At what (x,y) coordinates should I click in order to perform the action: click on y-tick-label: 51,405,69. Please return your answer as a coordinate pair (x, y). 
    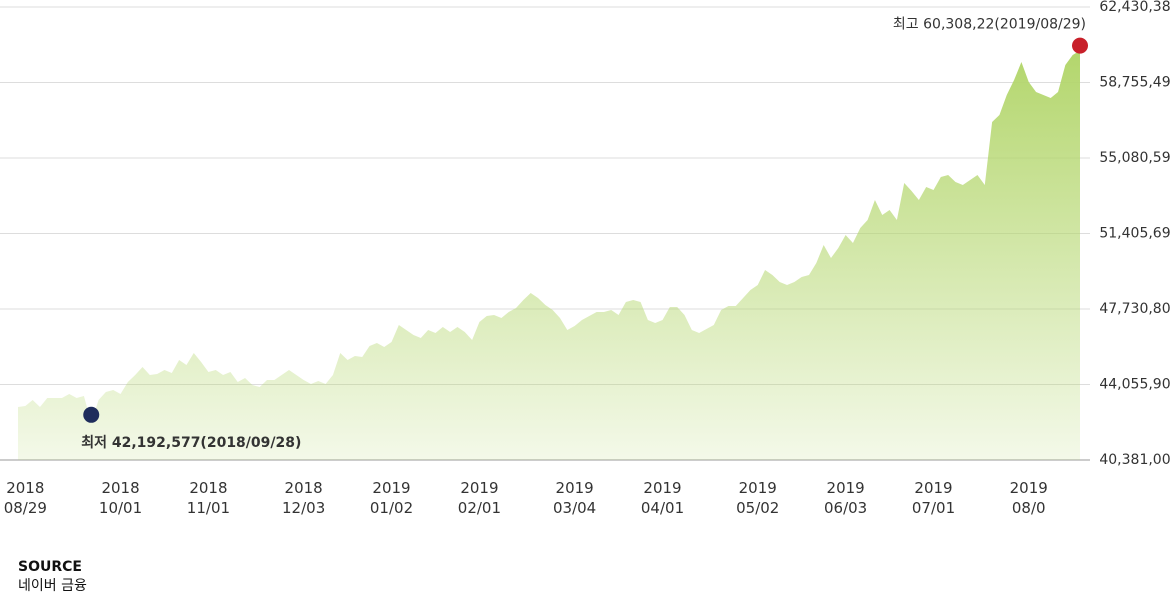
    Looking at the image, I should click on (1134, 234).